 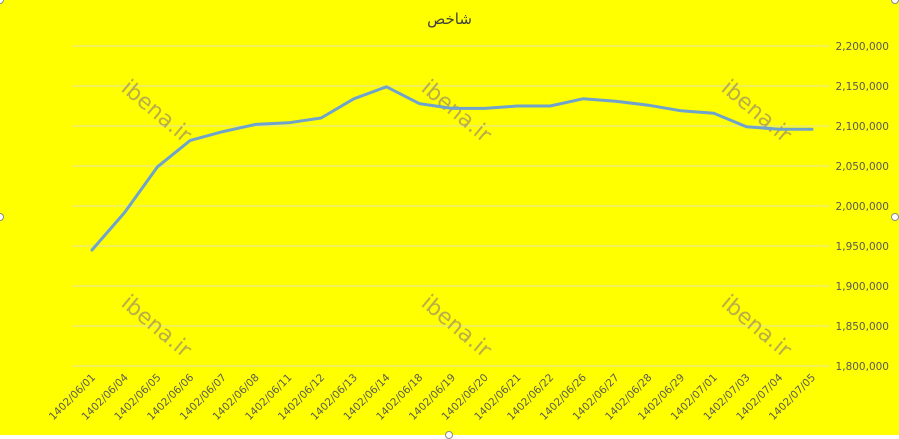 What do you see at coordinates (862, 127) in the screenshot?
I see `y-tick-label: 2,100,000` at bounding box center [862, 127].